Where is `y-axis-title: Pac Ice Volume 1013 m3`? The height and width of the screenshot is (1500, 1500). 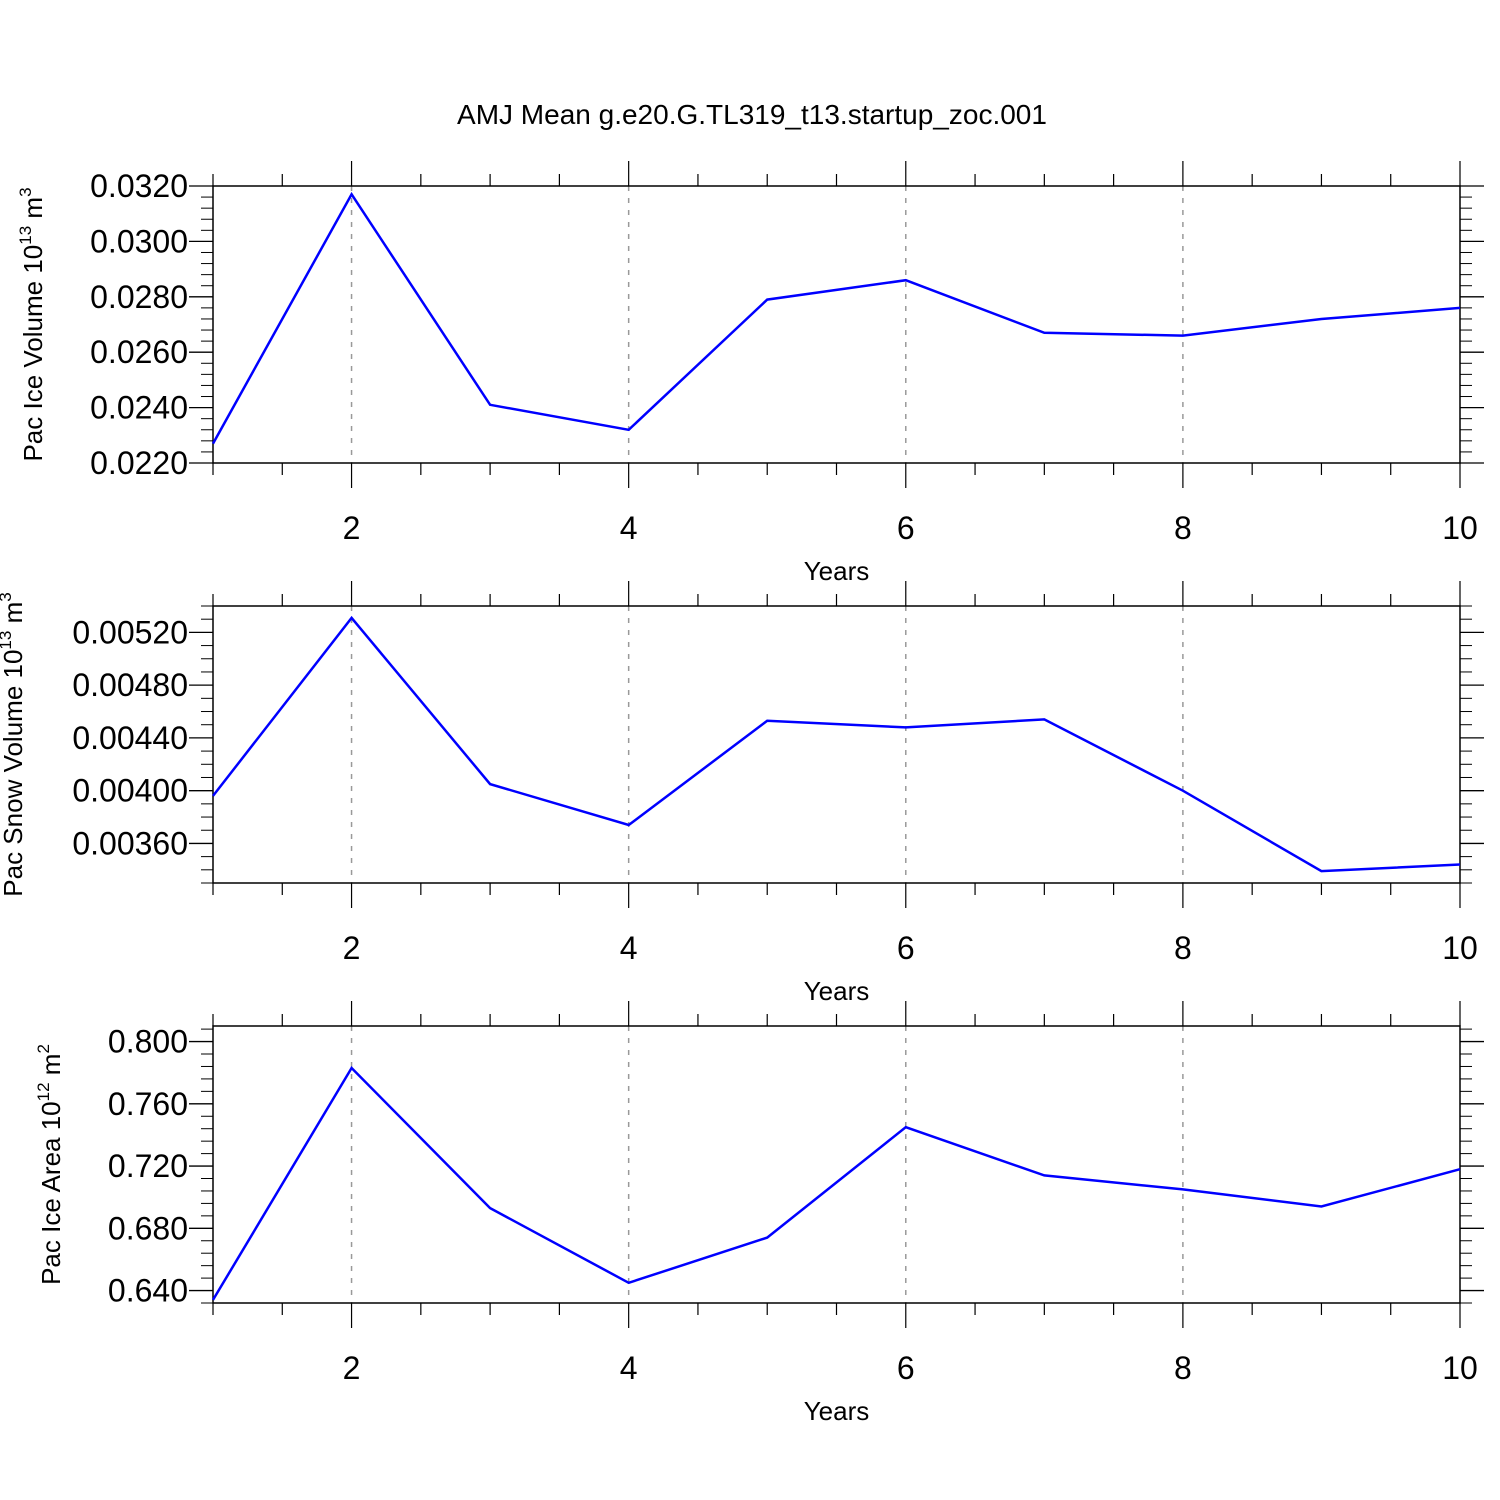
y-axis-title: Pac Ice Volume 1013 m3 is located at coordinates (32, 324).